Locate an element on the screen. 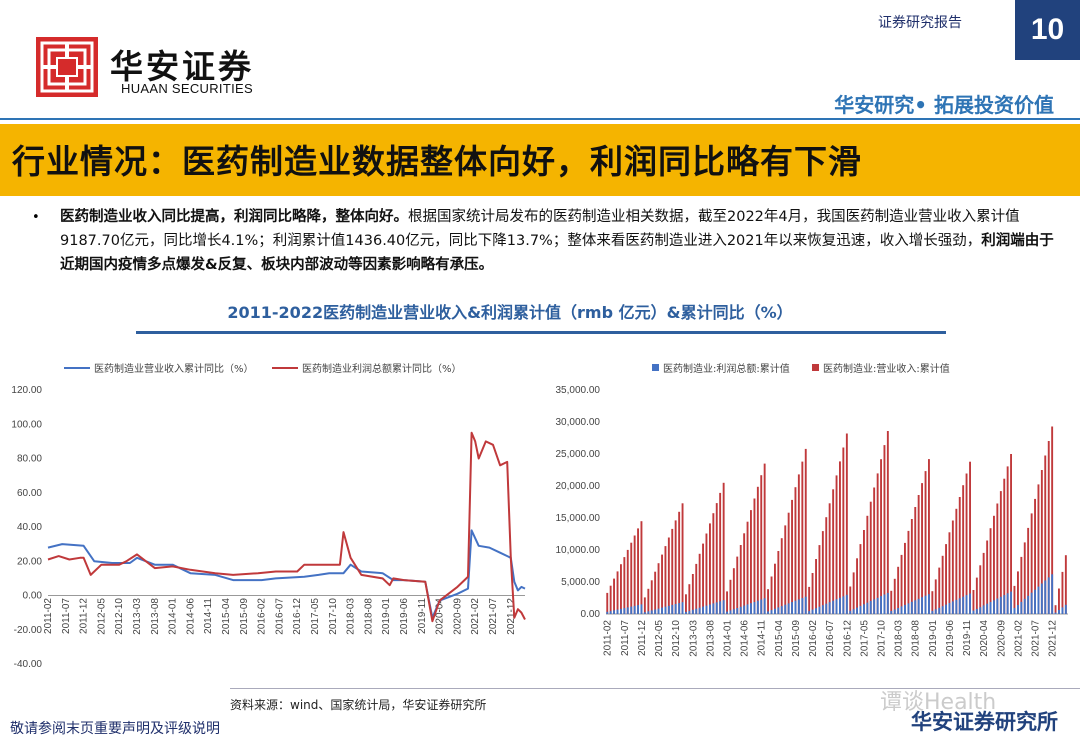  legend-revenue-yoy: 医药制造业营业收入累计同比（%） is located at coordinates (159, 367).